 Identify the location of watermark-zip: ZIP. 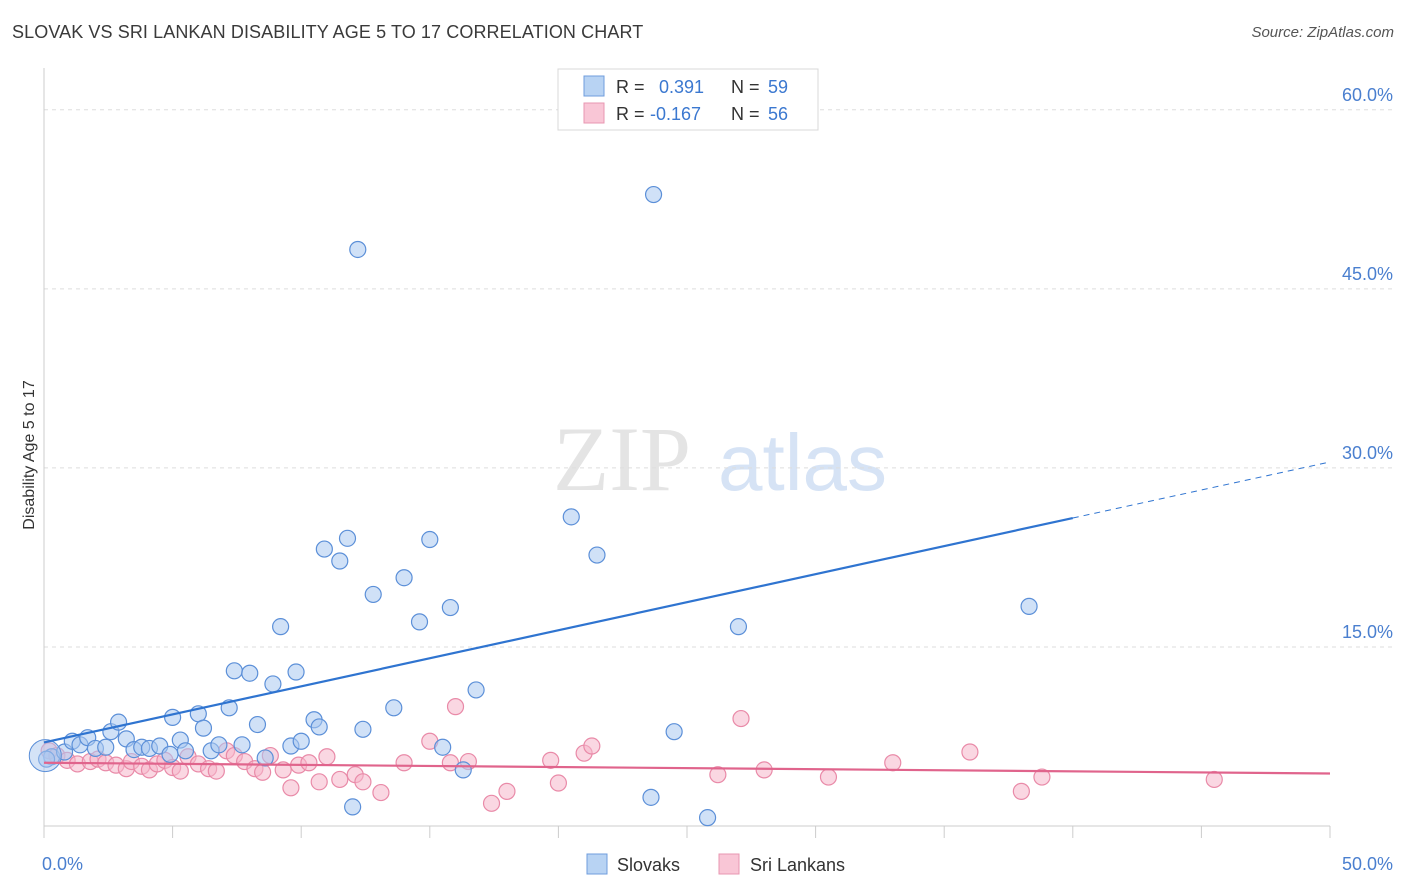
(622, 459).